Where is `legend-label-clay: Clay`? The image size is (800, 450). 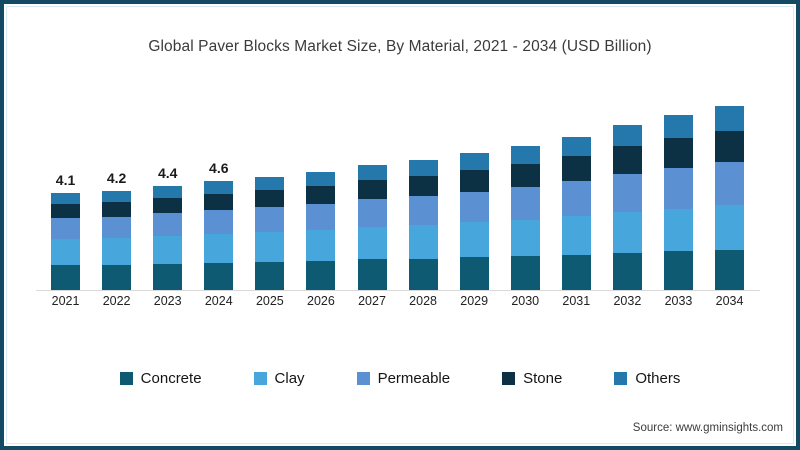 legend-label-clay: Clay is located at coordinates (289, 378).